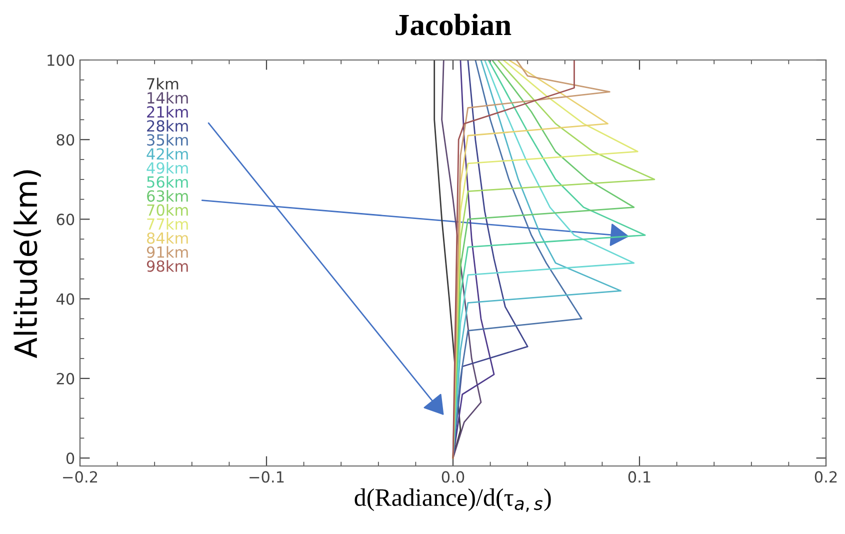  What do you see at coordinates (80, 477) in the screenshot?
I see `x-tick-label: −0.2` at bounding box center [80, 477].